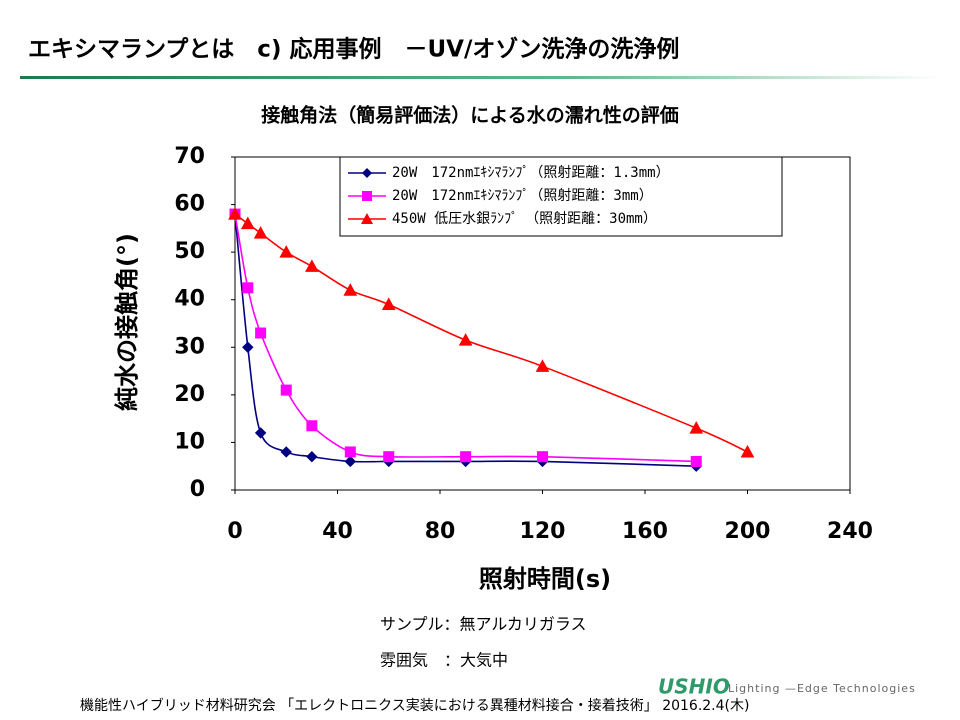 Image resolution: width=960 pixels, height=720 pixels. What do you see at coordinates (189, 441) in the screenshot?
I see `y-tick-label: 10` at bounding box center [189, 441].